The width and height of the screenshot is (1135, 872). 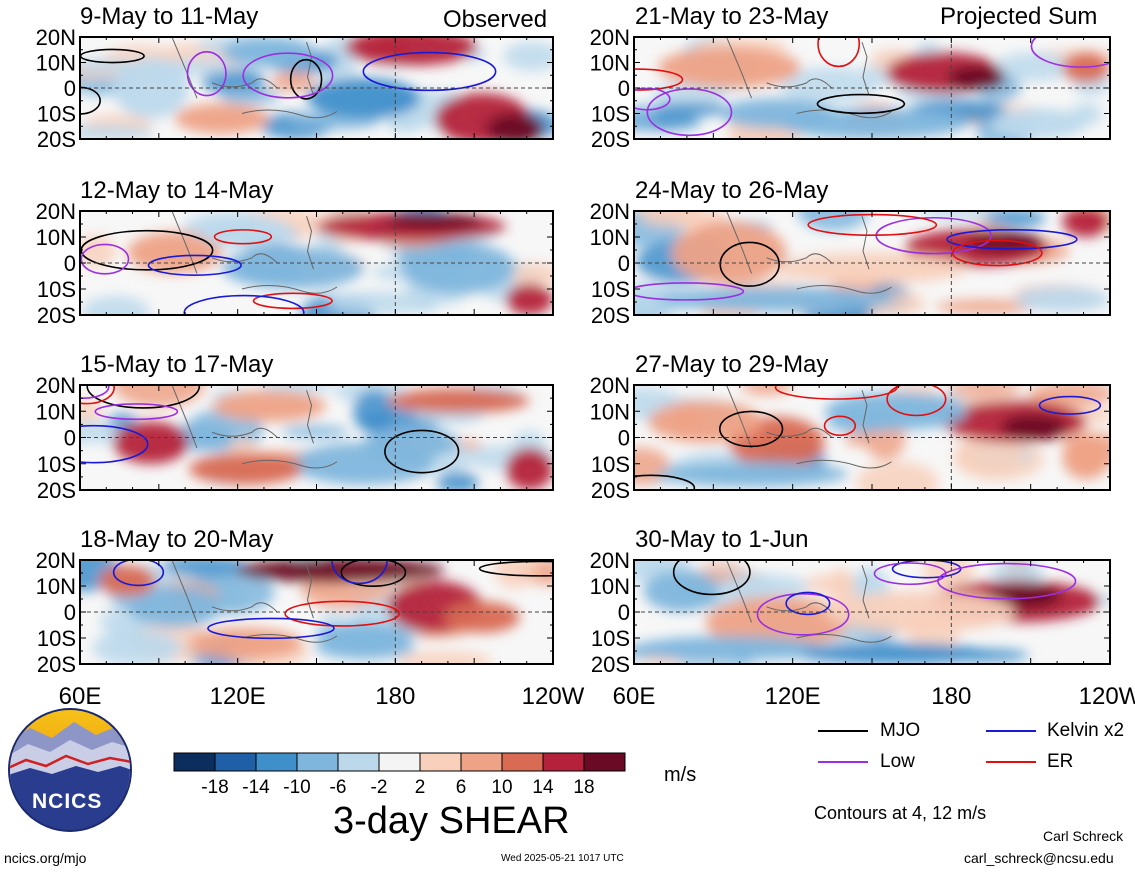 I want to click on observed-label: Observed, so click(x=495, y=19).